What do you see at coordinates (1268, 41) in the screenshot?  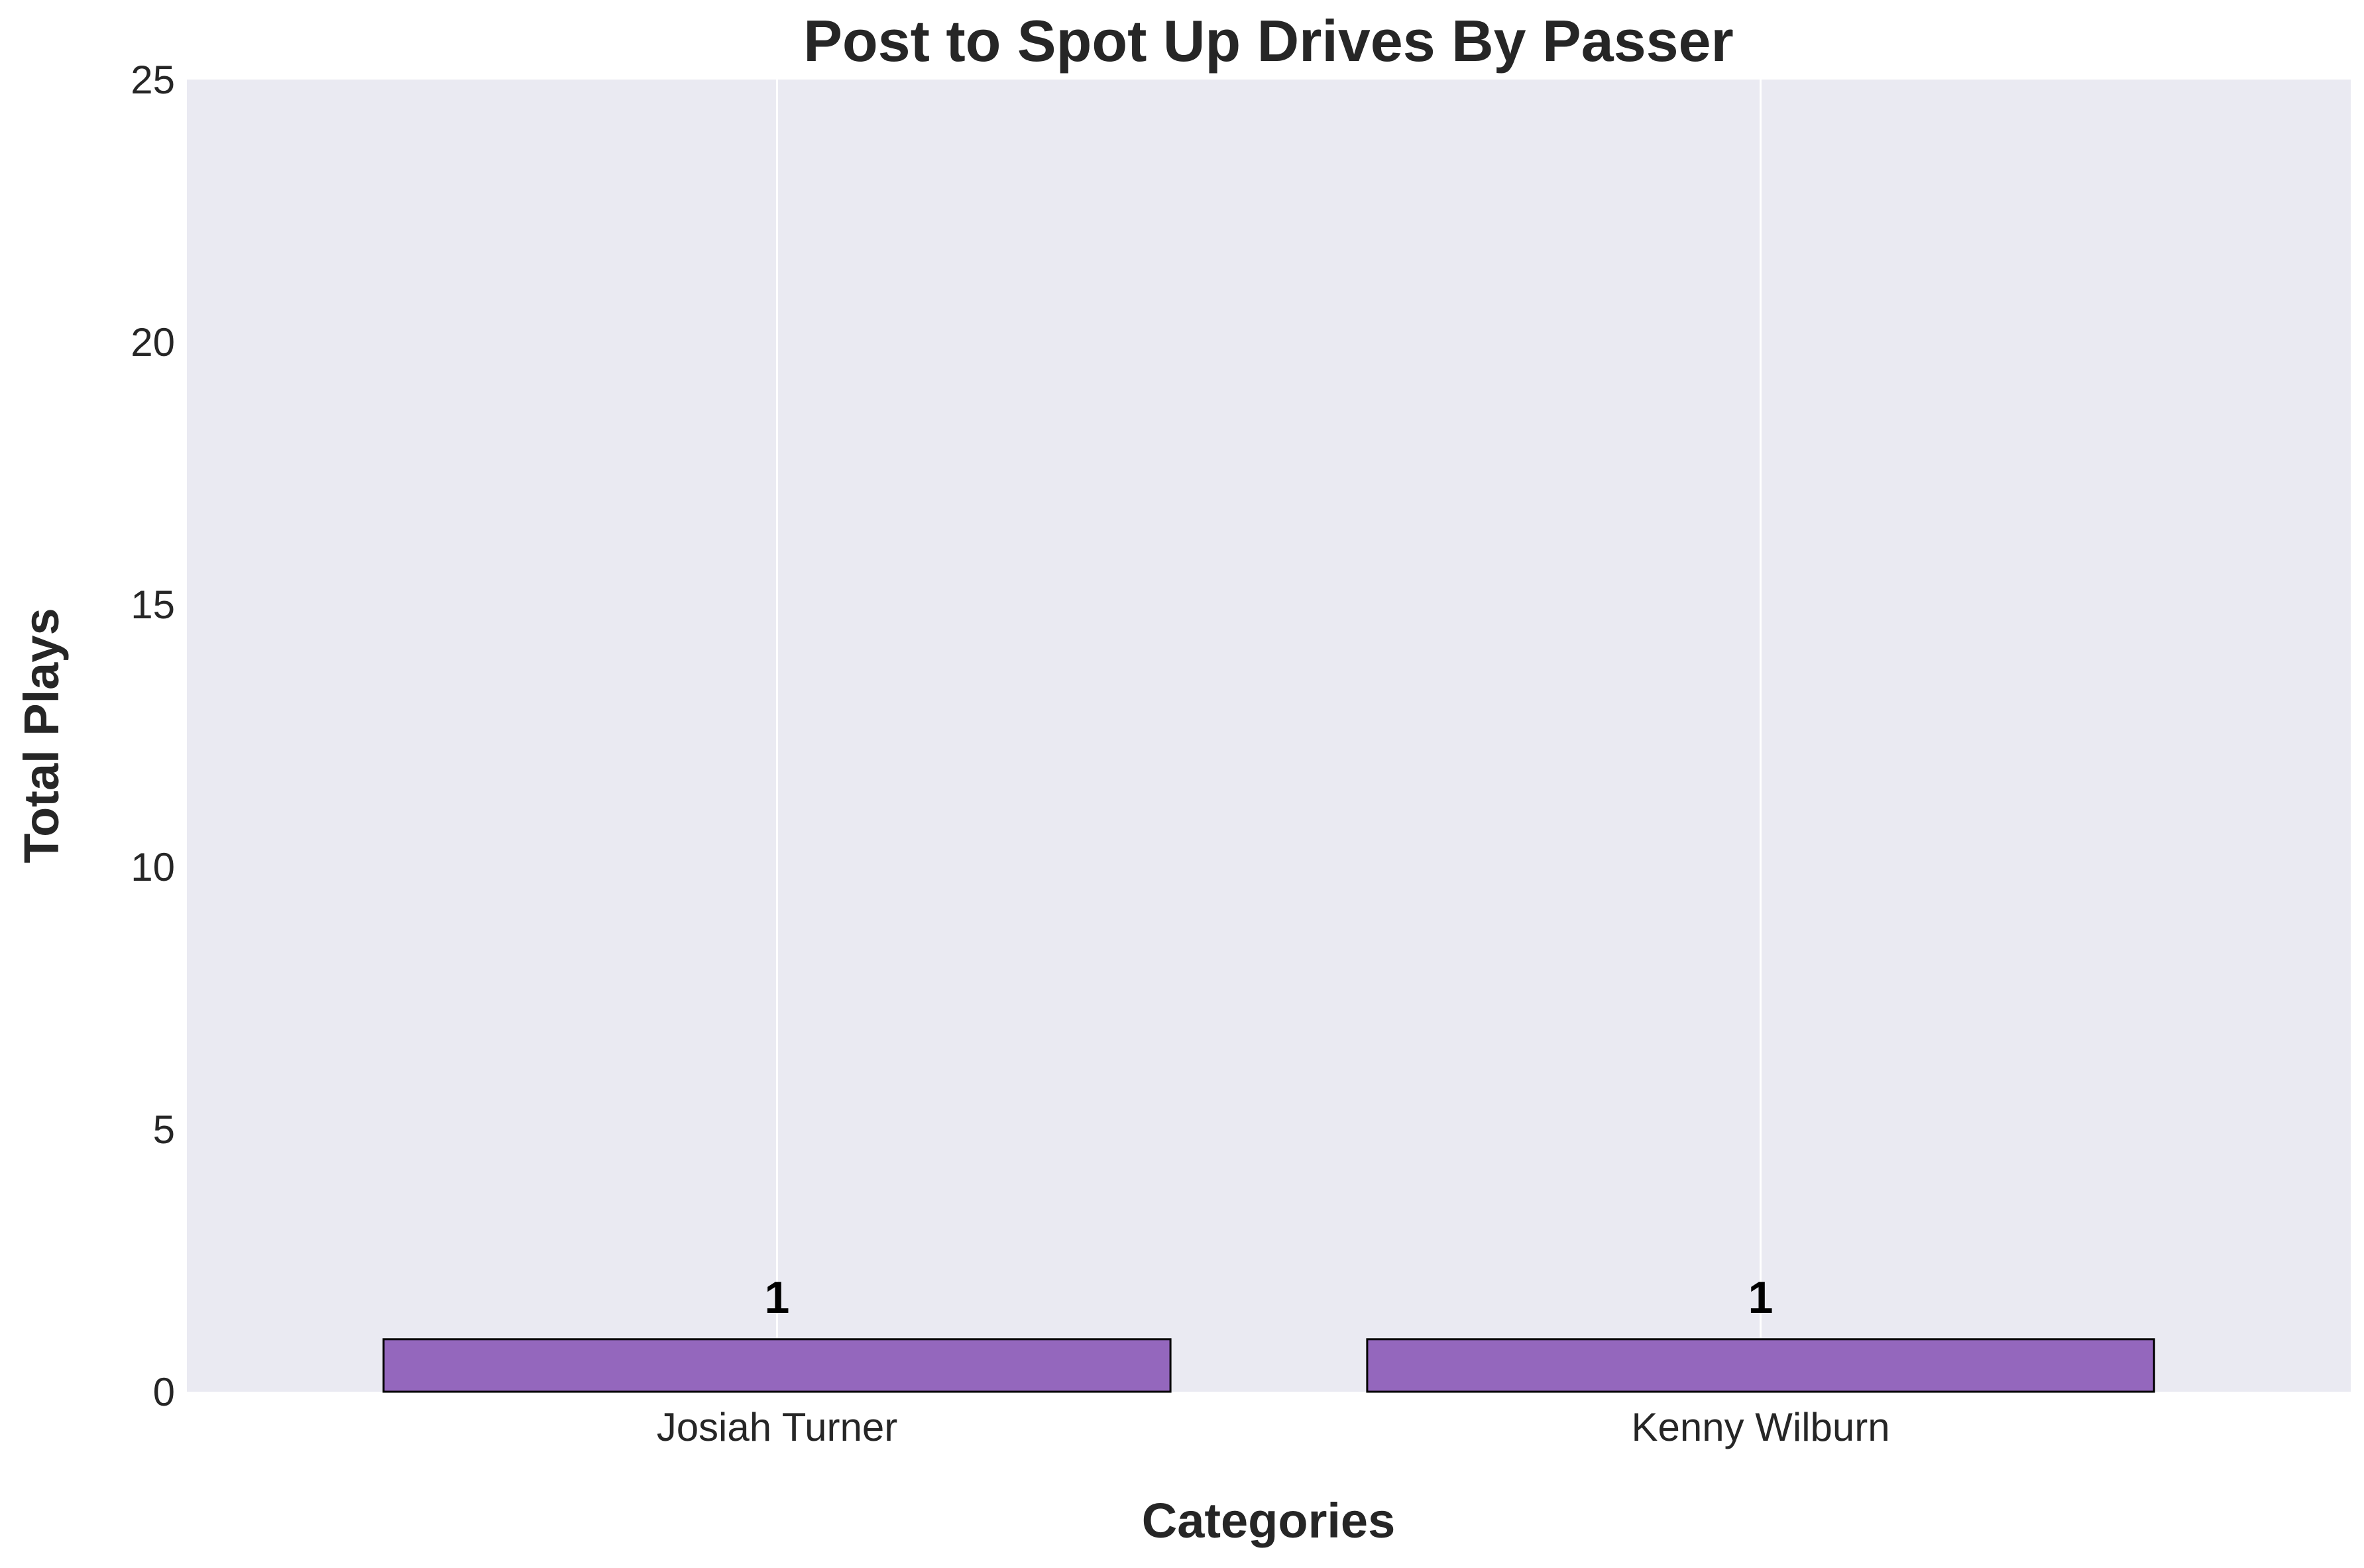 I see `chart-title: Post to Spot Up Drives By Passer` at bounding box center [1268, 41].